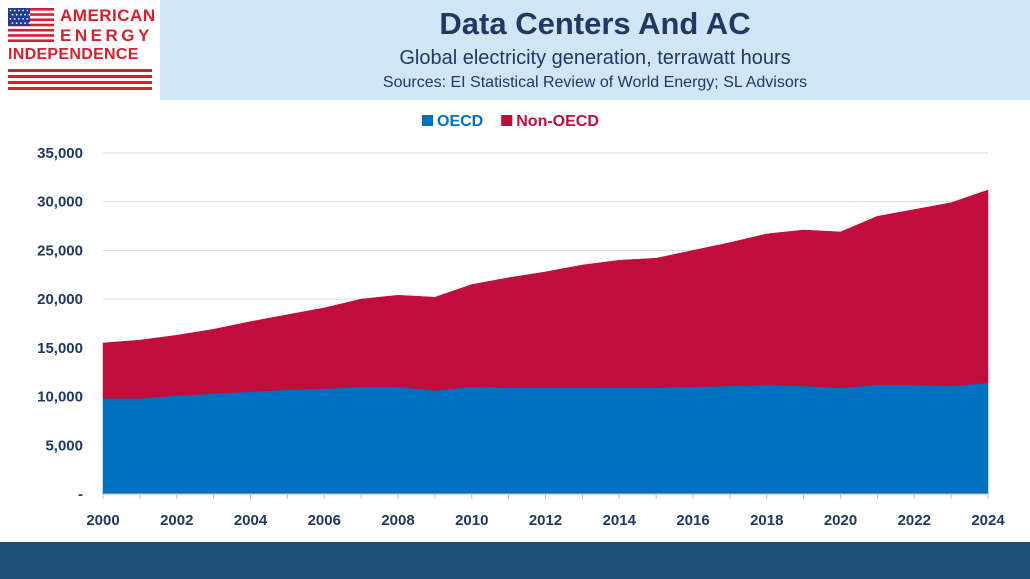 The height and width of the screenshot is (579, 1030). What do you see at coordinates (60, 153) in the screenshot?
I see `y-tick-label: 35,000` at bounding box center [60, 153].